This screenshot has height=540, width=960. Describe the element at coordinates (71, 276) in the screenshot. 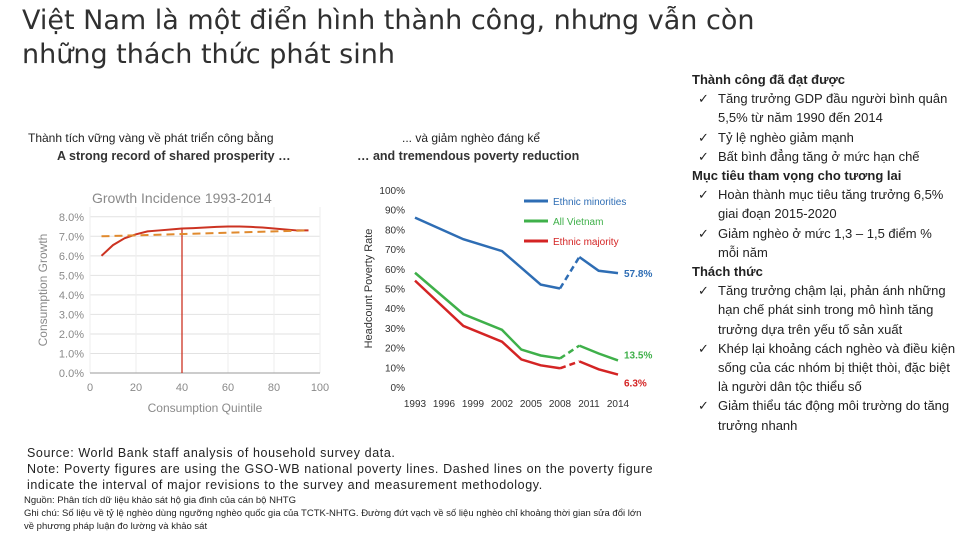

I see `y-tick-label: 5.0%` at that location.